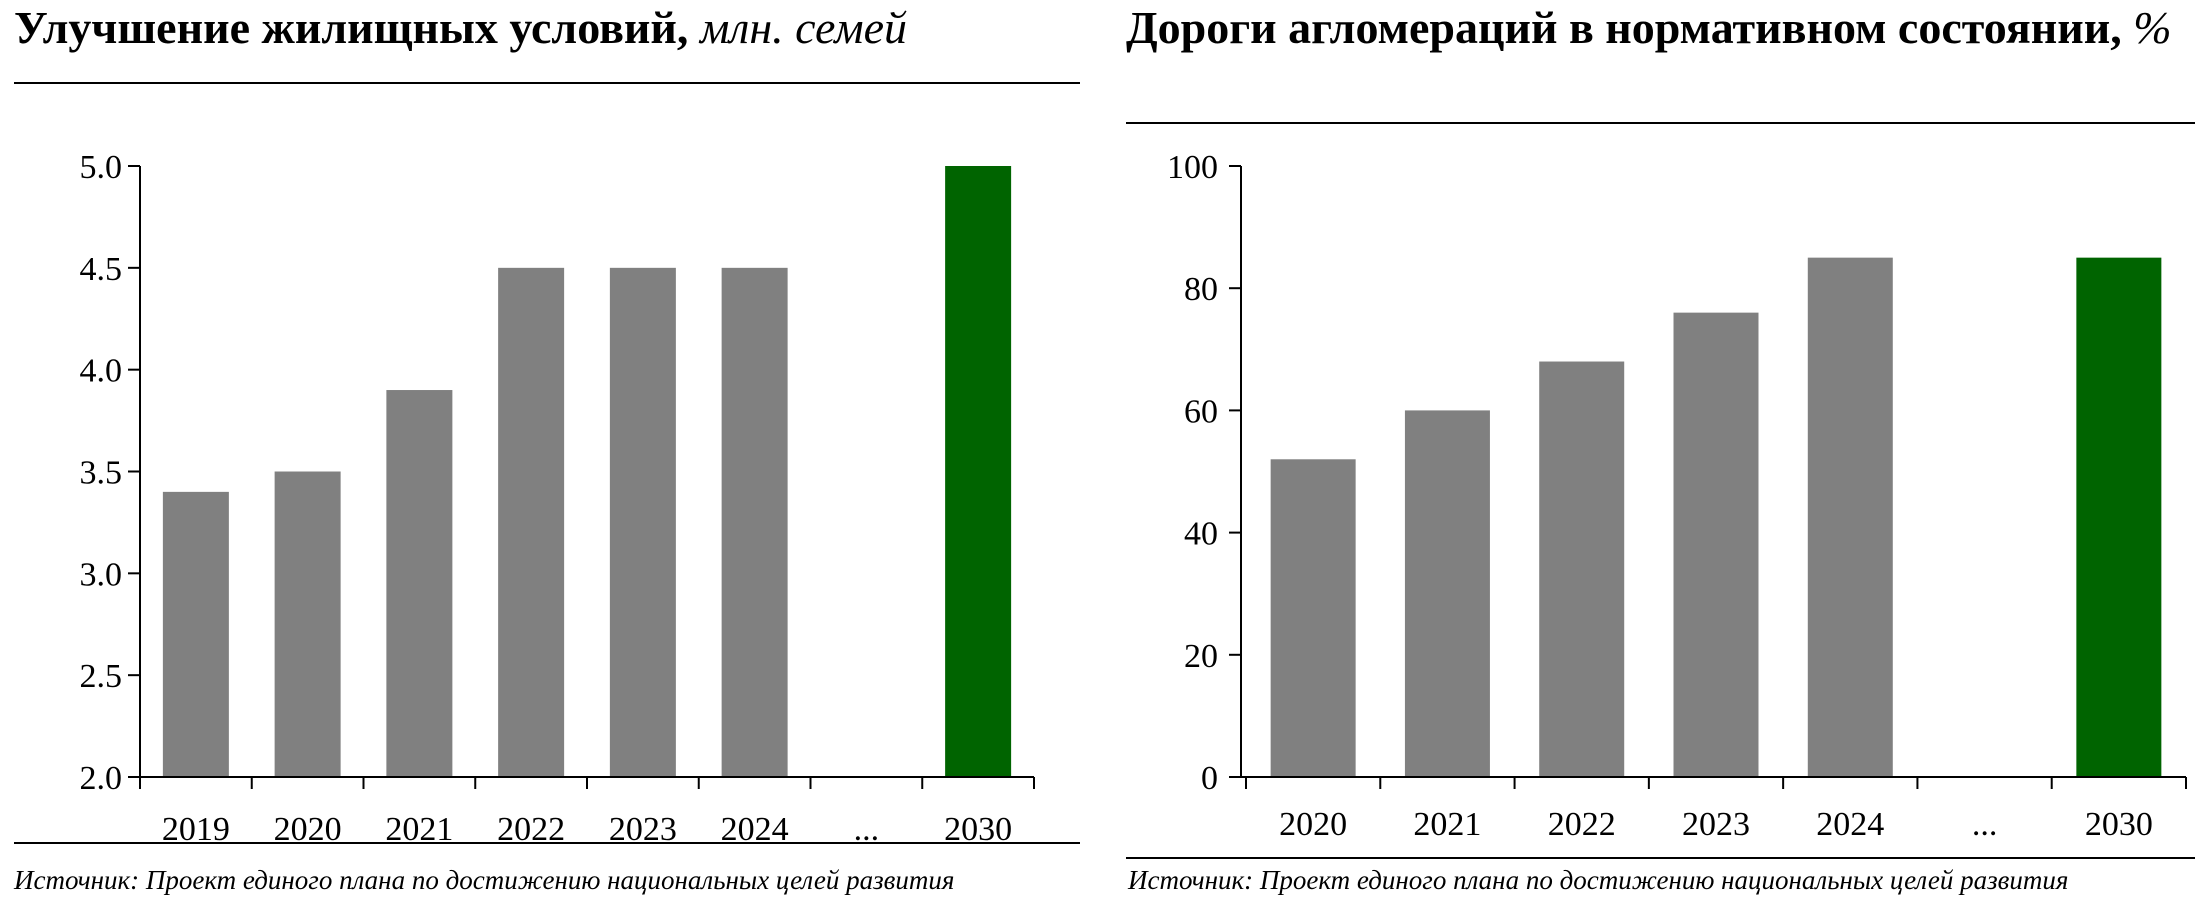 This screenshot has width=2201, height=897. Describe the element at coordinates (101, 676) in the screenshot. I see `y-tick-label: 2.5` at that location.